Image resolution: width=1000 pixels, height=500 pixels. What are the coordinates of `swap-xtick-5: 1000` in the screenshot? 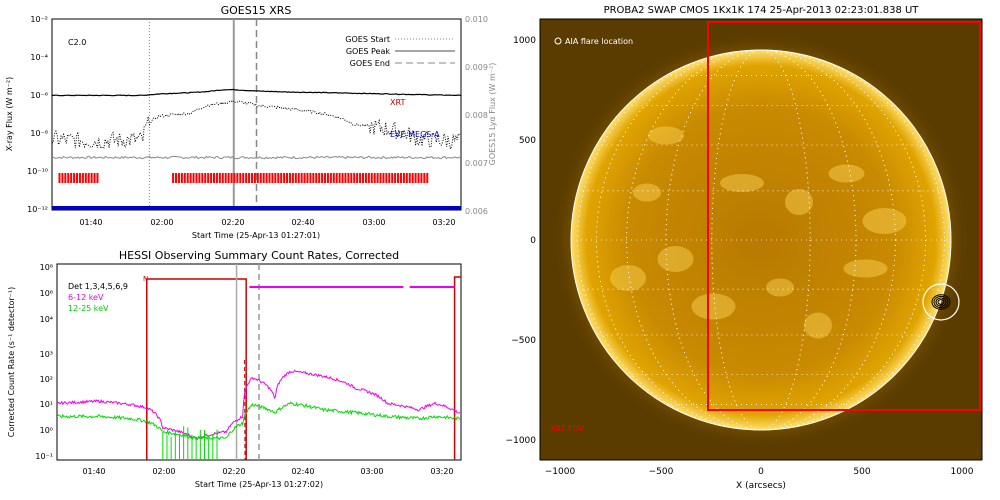 It's located at (962, 472).